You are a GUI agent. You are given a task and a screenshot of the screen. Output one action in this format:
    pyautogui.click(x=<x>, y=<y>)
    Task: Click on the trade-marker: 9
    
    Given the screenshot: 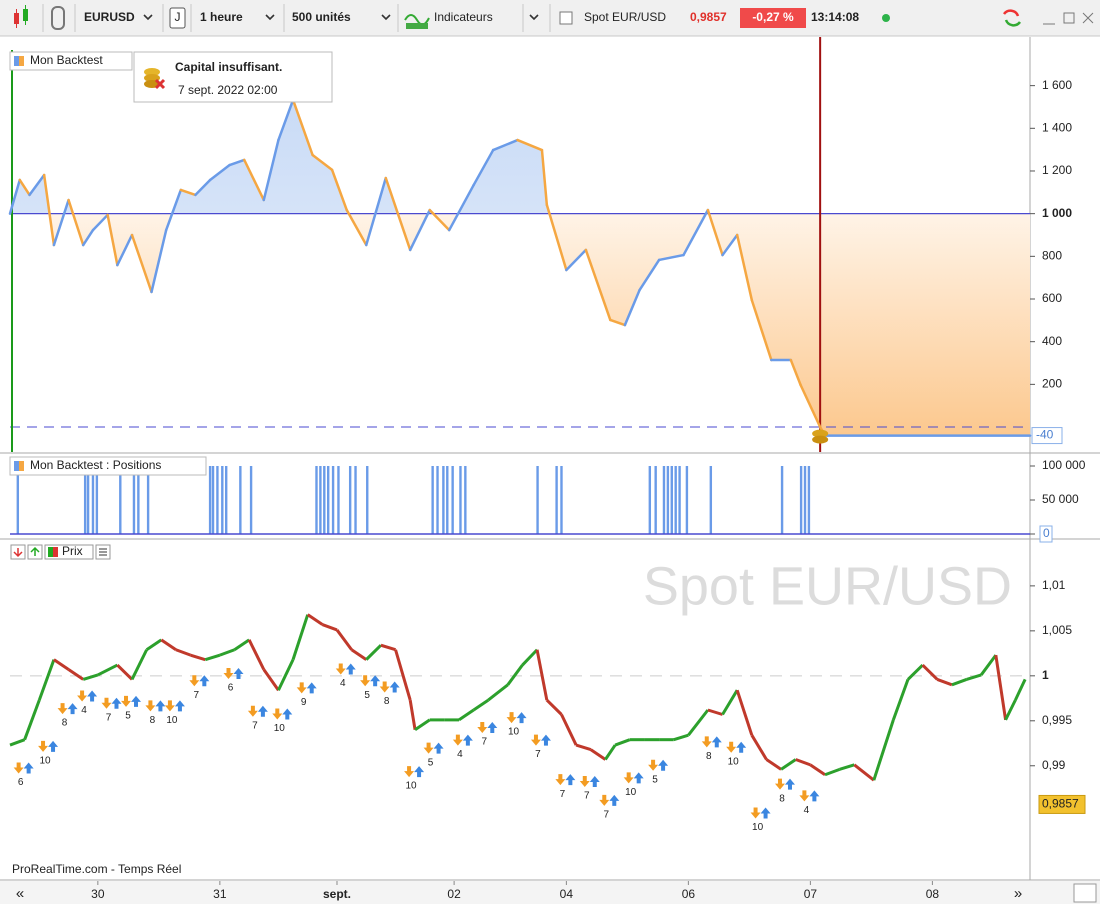 What is the action you would take?
    pyautogui.click(x=306, y=695)
    